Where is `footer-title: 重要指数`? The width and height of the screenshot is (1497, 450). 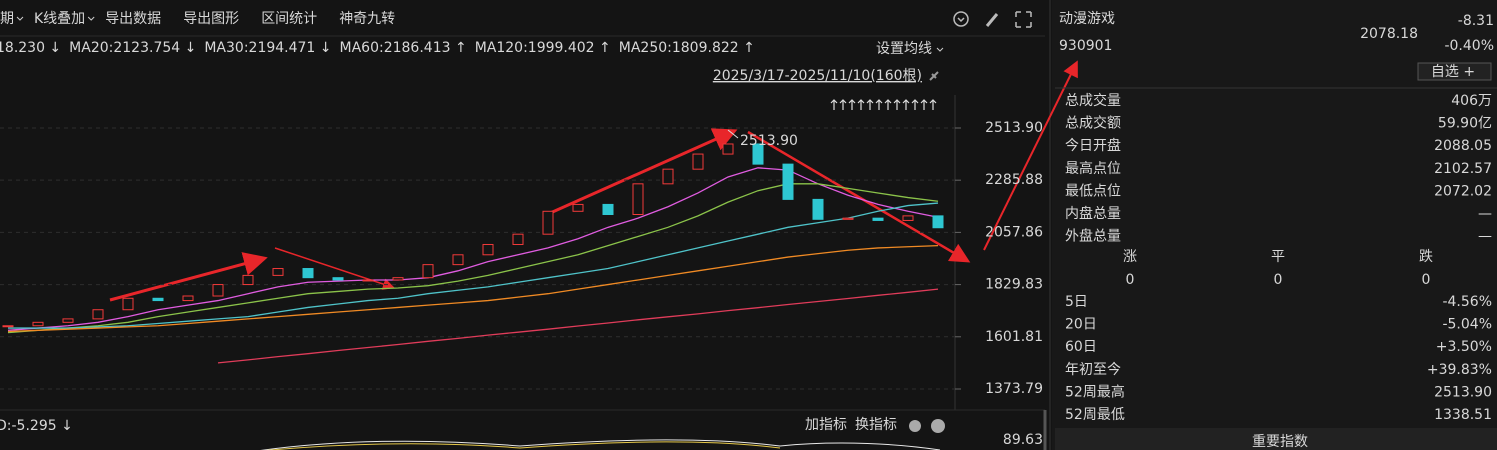 footer-title: 重要指数 is located at coordinates (1280, 442).